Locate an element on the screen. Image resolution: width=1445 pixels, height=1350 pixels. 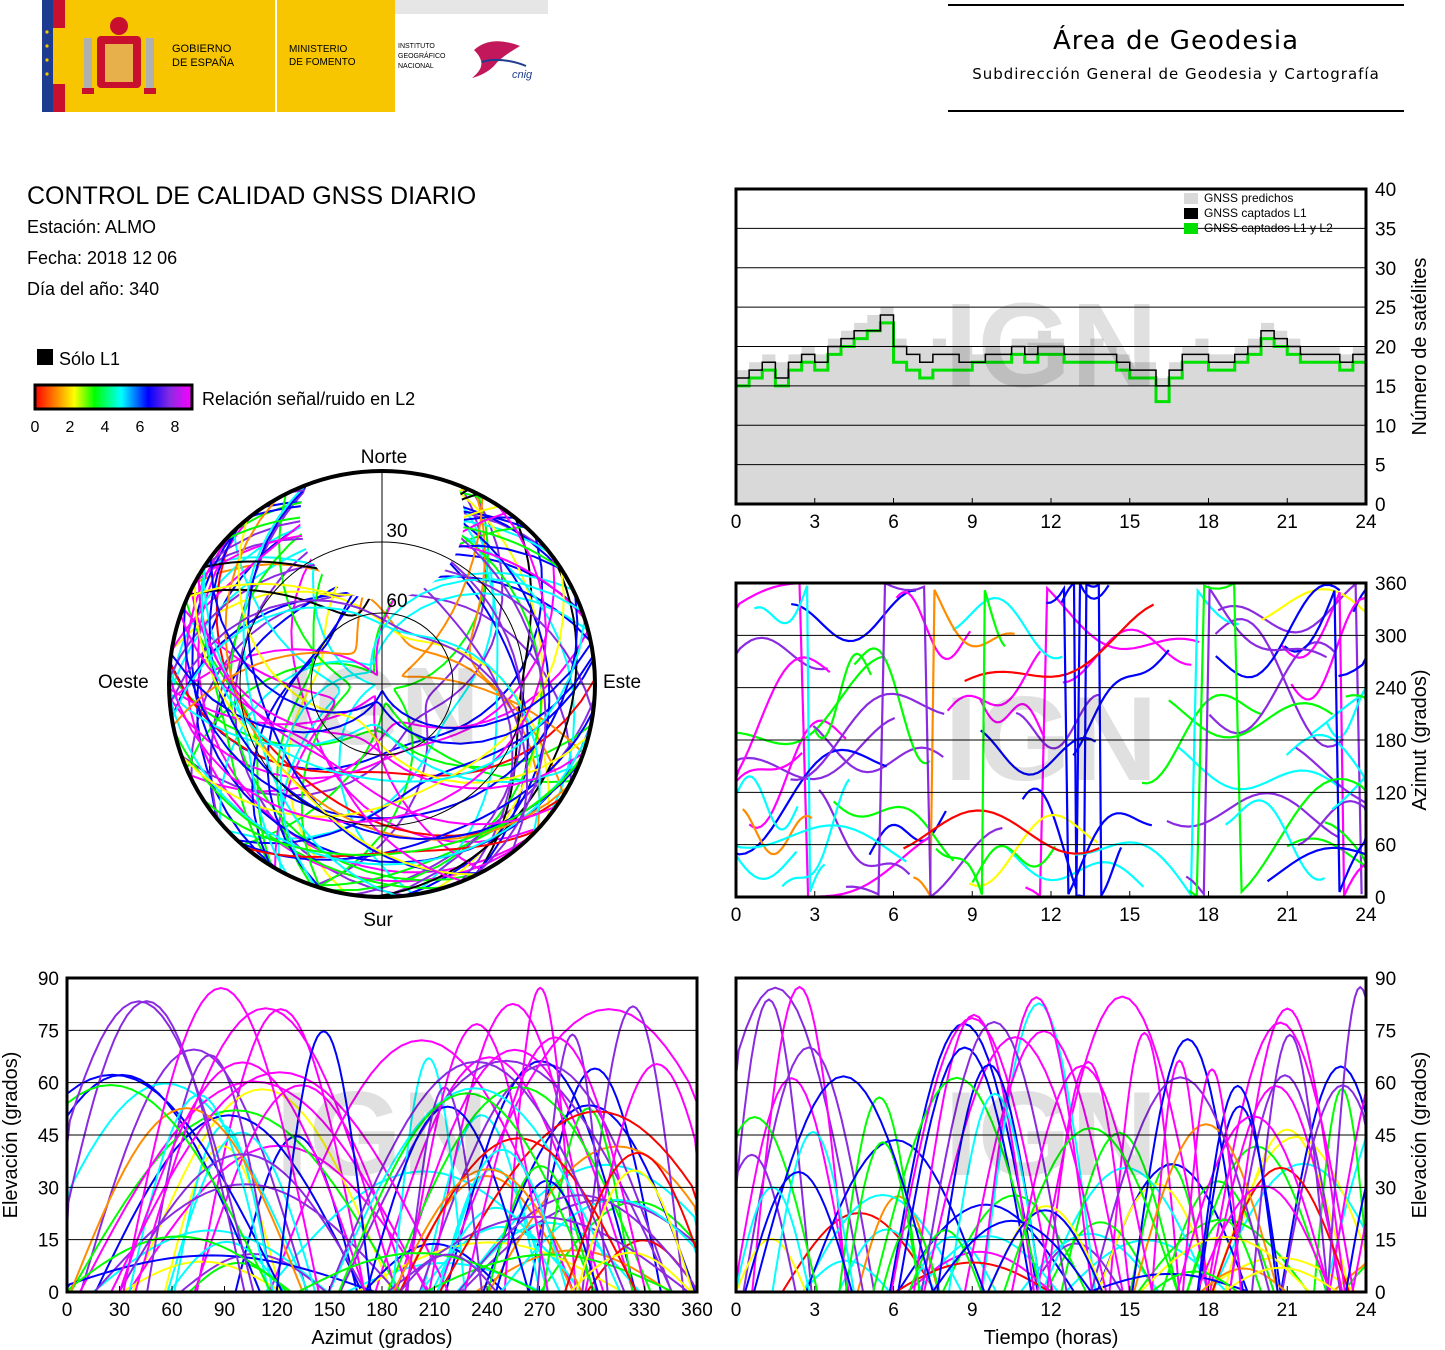
y-tick-label: 180 is located at coordinates (1391, 741).